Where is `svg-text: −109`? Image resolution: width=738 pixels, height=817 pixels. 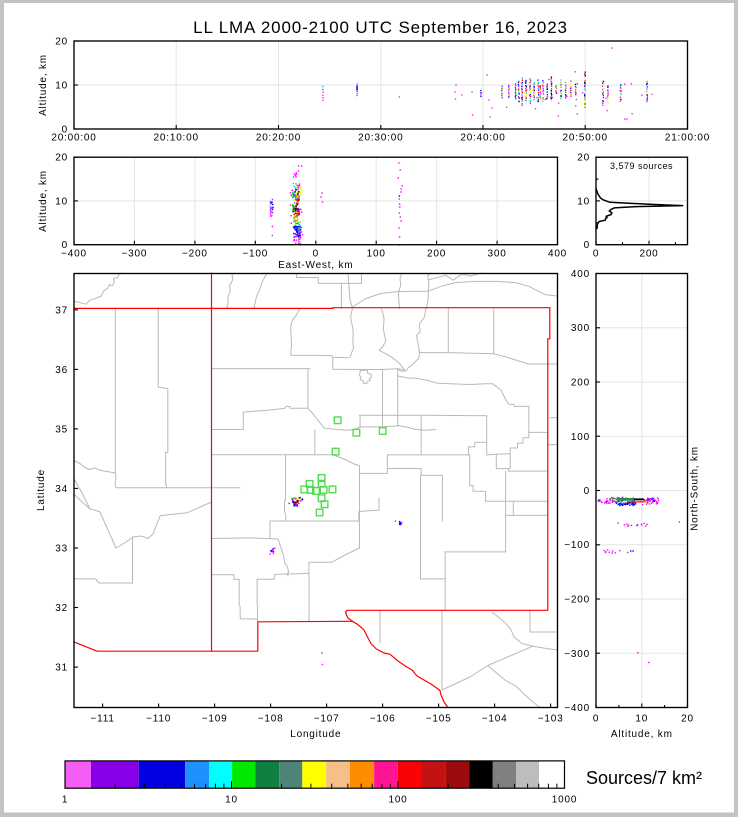
svg-text: −109 is located at coordinates (215, 719).